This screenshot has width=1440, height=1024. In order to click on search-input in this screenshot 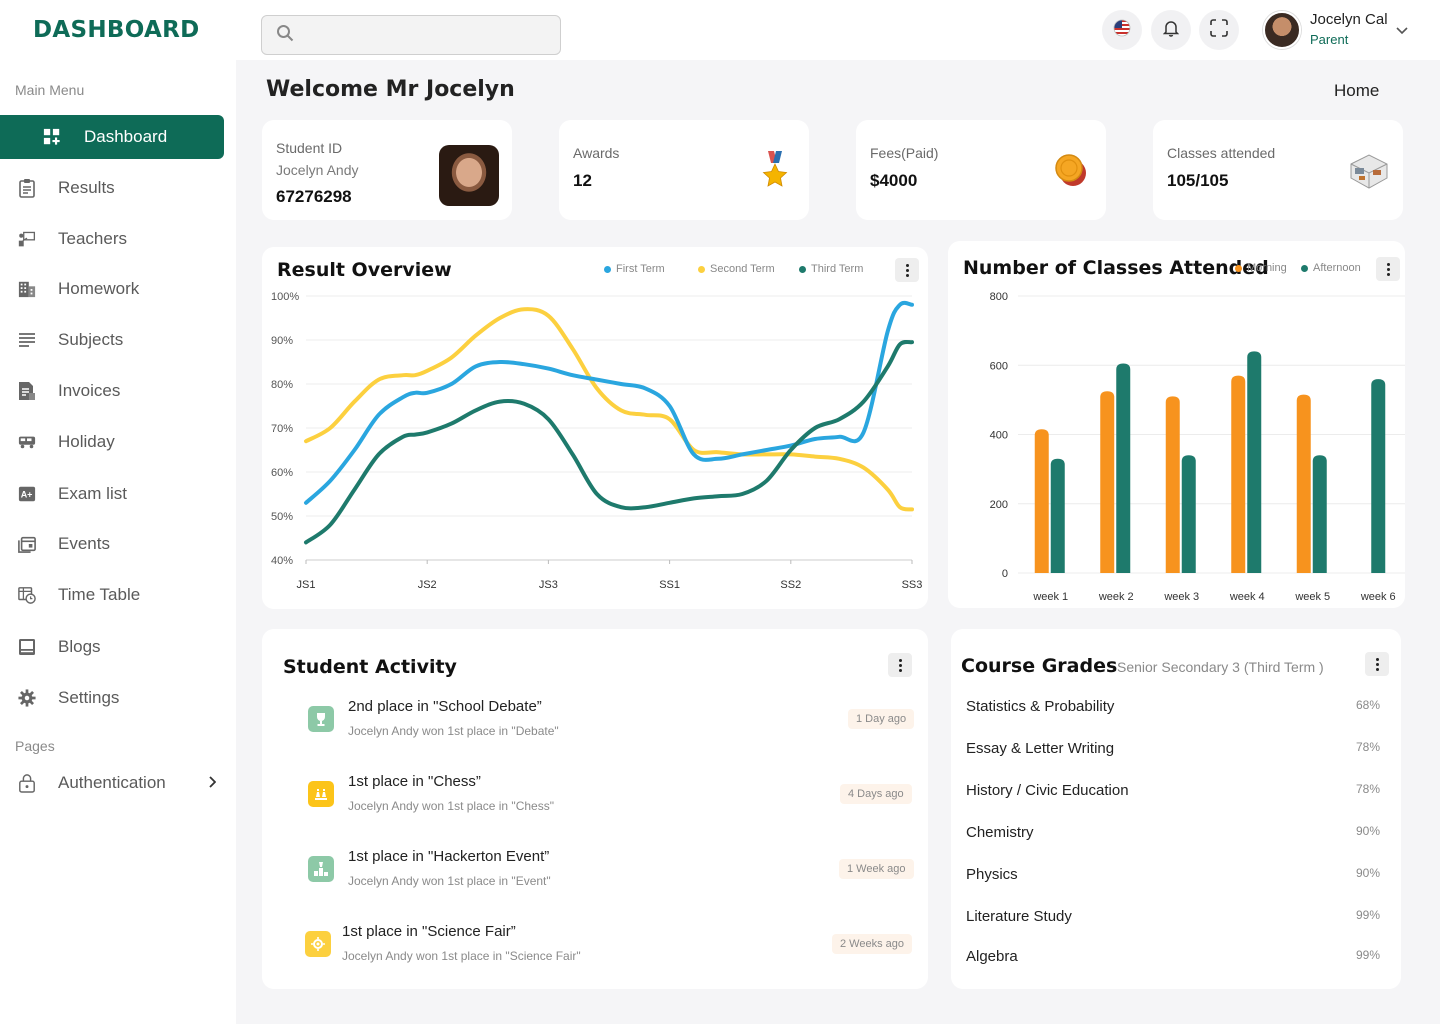, I will do `click(424, 35)`.